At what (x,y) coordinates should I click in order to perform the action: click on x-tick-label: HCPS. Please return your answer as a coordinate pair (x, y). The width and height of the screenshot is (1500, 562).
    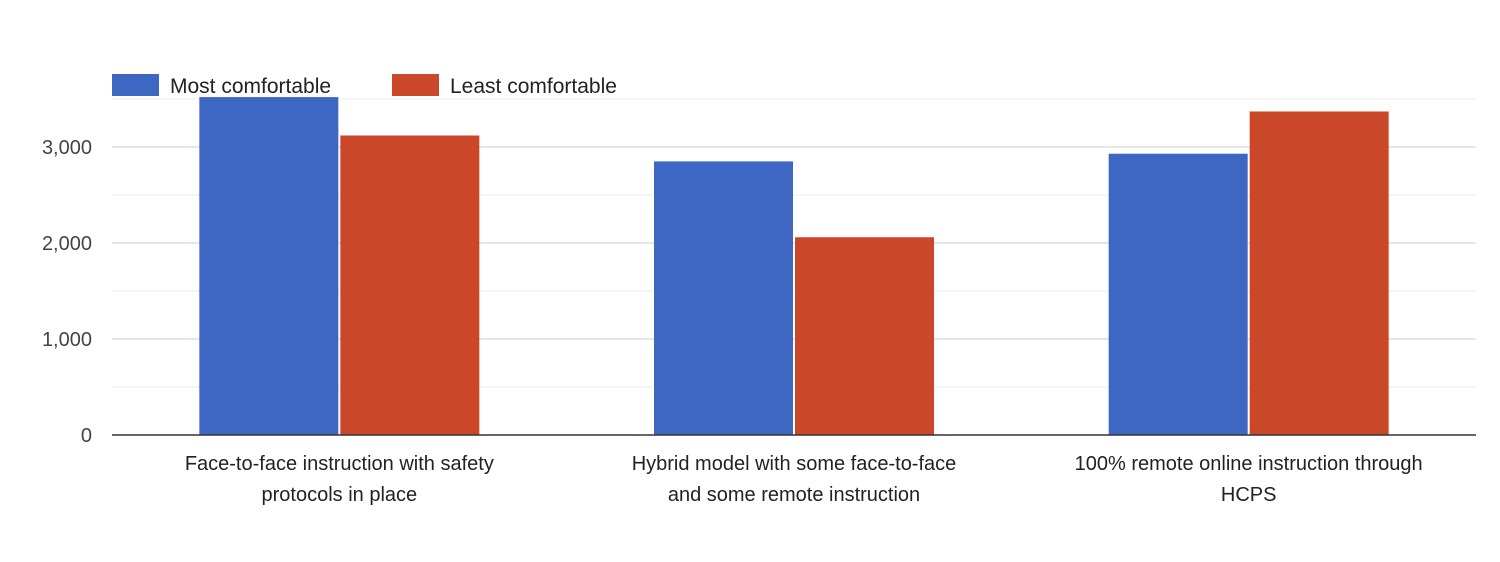
    Looking at the image, I should click on (1249, 495).